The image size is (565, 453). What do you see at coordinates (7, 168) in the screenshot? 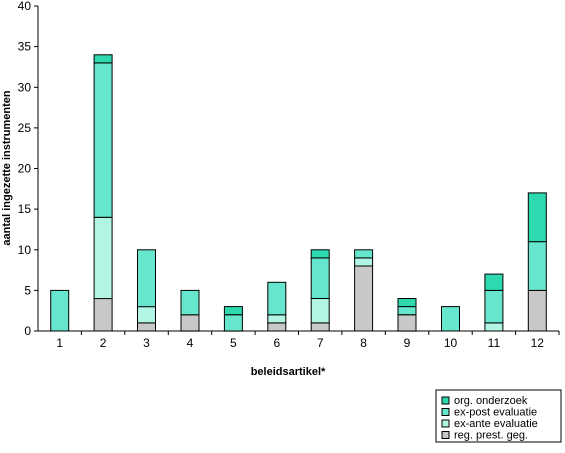
I see `y-axis-title: aantal ingezette instrumenten` at bounding box center [7, 168].